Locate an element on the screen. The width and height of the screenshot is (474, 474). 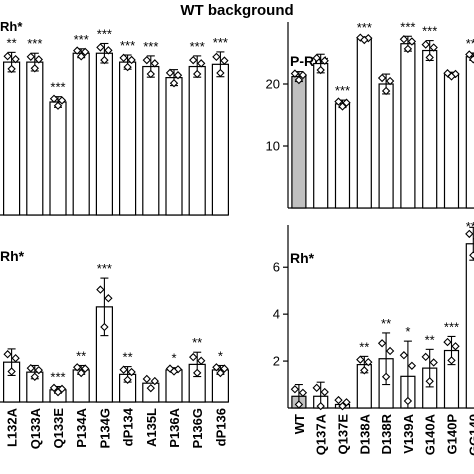
x-tick-label: G140A is located at coordinates (430, 434).